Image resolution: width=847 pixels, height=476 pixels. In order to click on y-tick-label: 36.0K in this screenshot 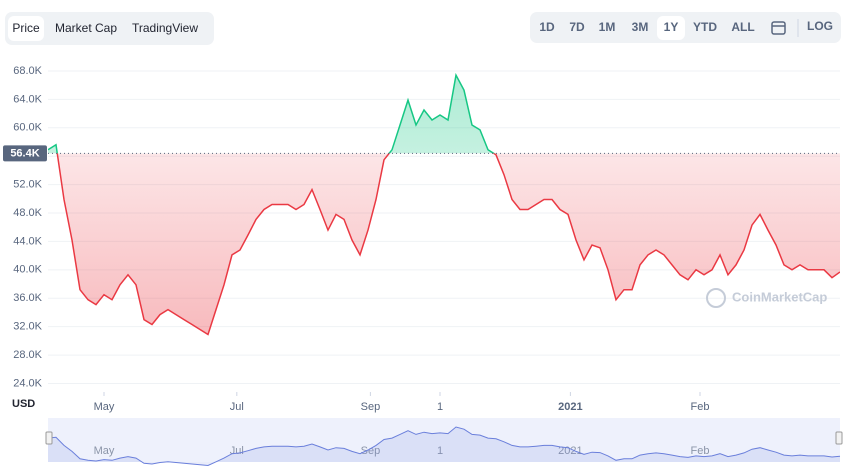, I will do `click(27, 298)`.